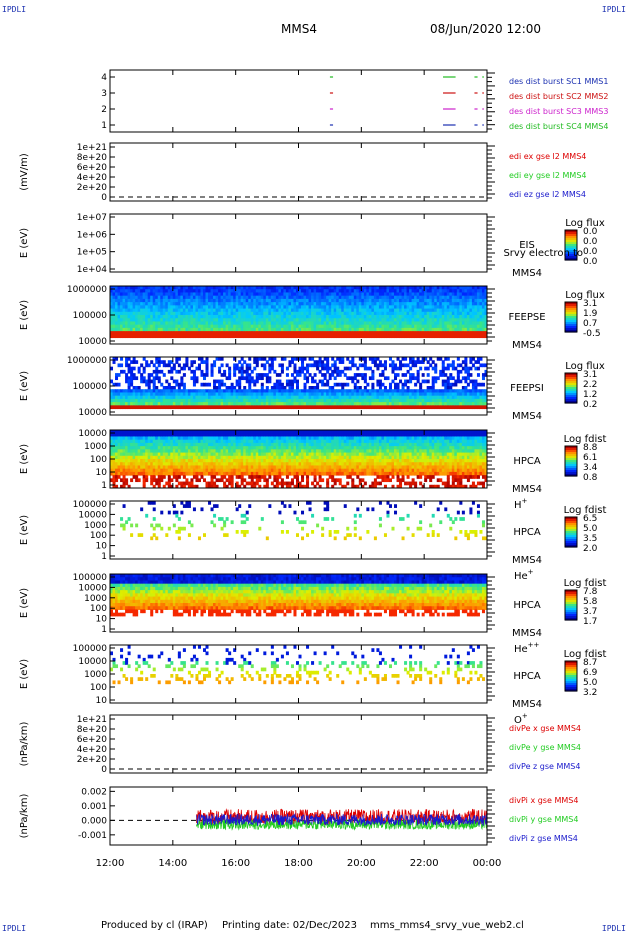 The height and width of the screenshot is (934, 630). I want to click on colorbar-swatch, so click(571, 315).